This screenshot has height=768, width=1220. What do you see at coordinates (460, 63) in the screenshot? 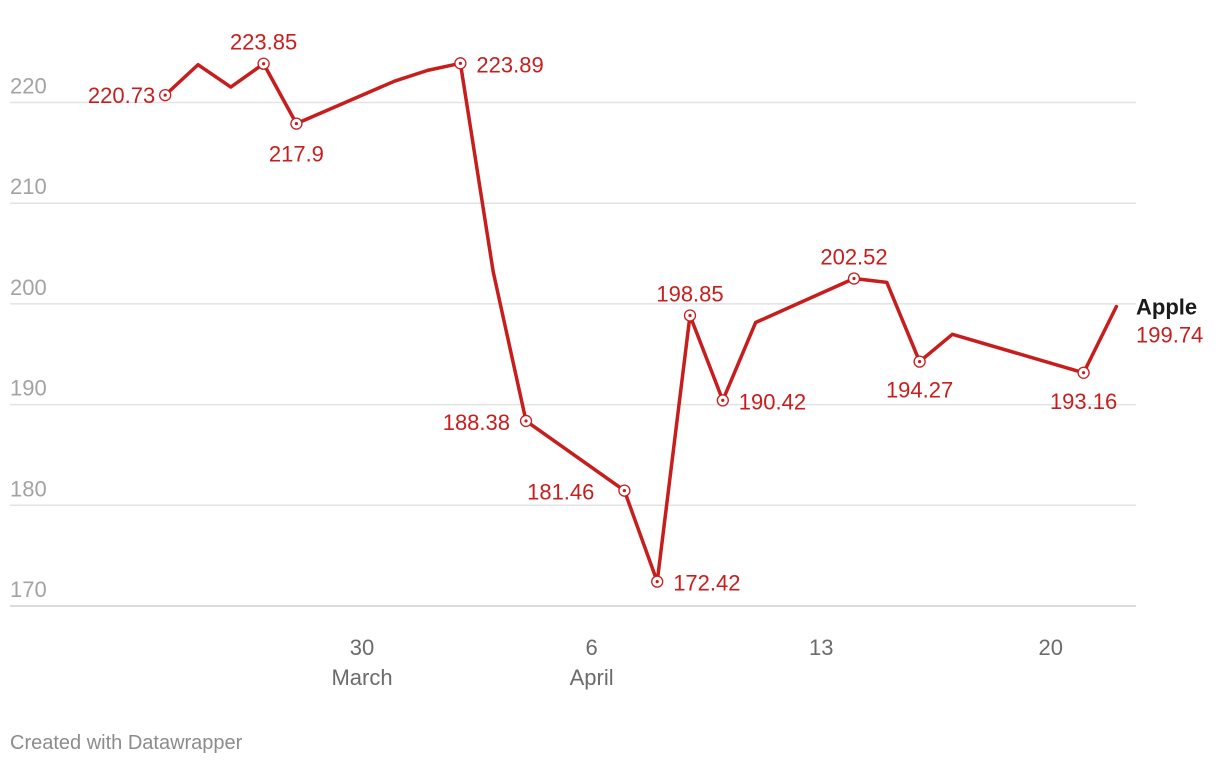
I see `point-marker-dot-223.89` at bounding box center [460, 63].